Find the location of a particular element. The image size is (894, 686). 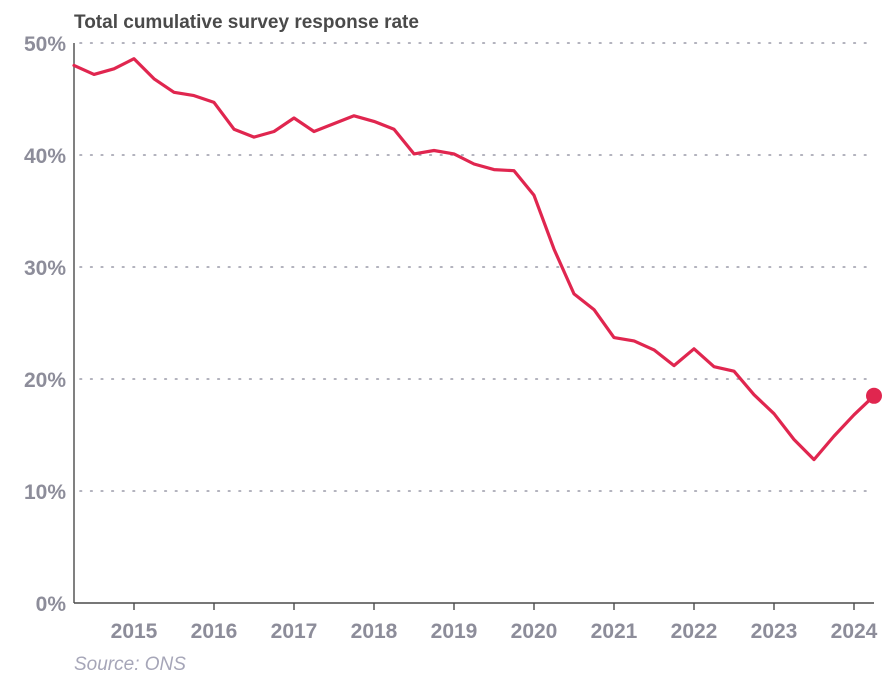

x-tick-label: 2023 is located at coordinates (774, 631).